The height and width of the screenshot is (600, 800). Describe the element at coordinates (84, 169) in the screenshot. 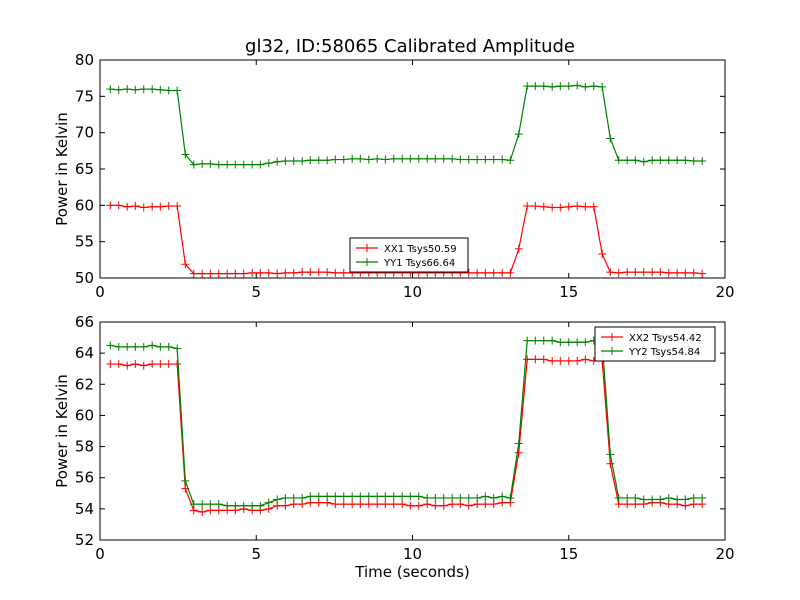

I see `y-tick-label: 65` at that location.